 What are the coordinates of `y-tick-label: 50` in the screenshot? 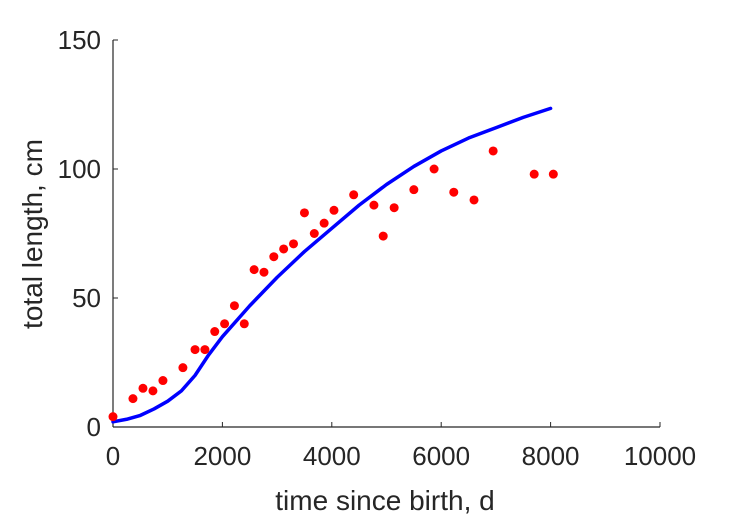 It's located at (86, 298).